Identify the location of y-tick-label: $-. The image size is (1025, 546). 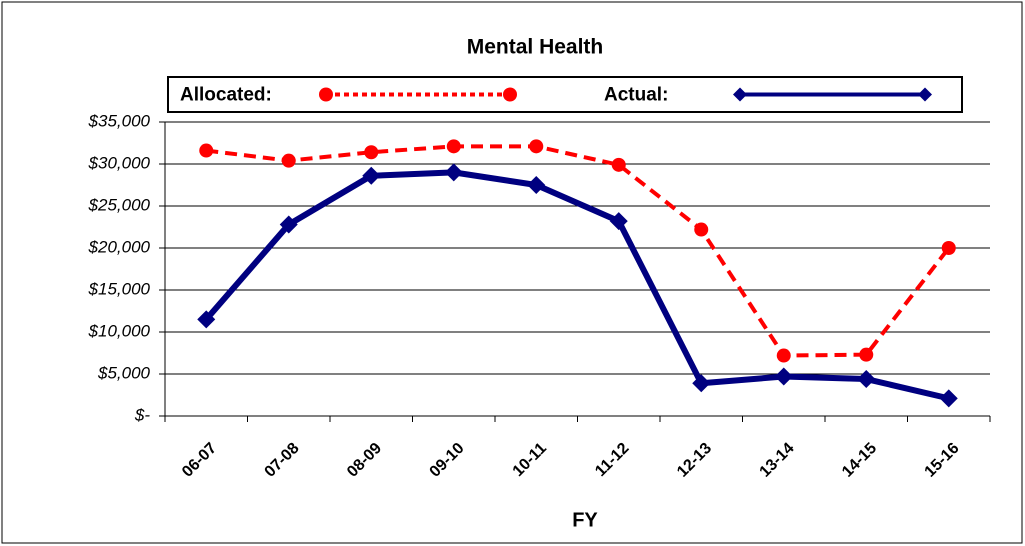
(142, 414).